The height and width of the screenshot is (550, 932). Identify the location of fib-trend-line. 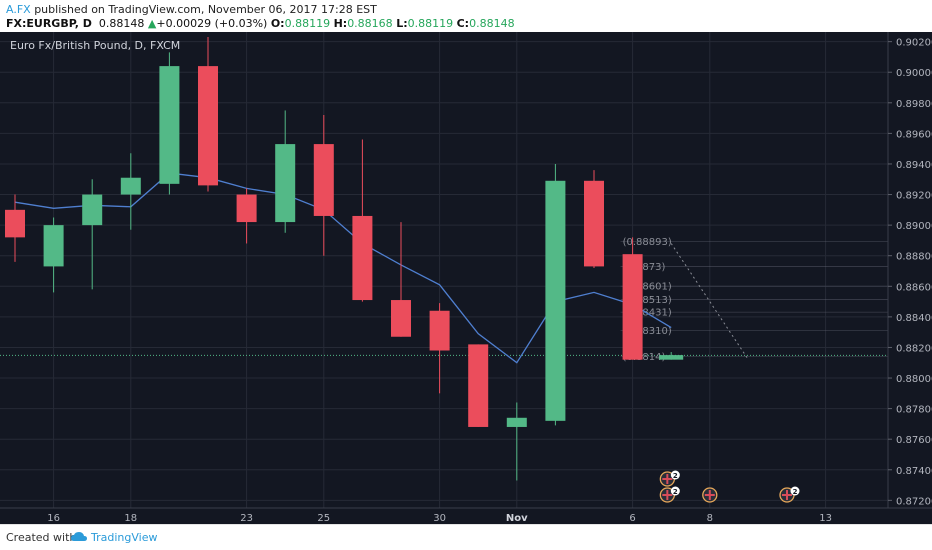
(709, 301).